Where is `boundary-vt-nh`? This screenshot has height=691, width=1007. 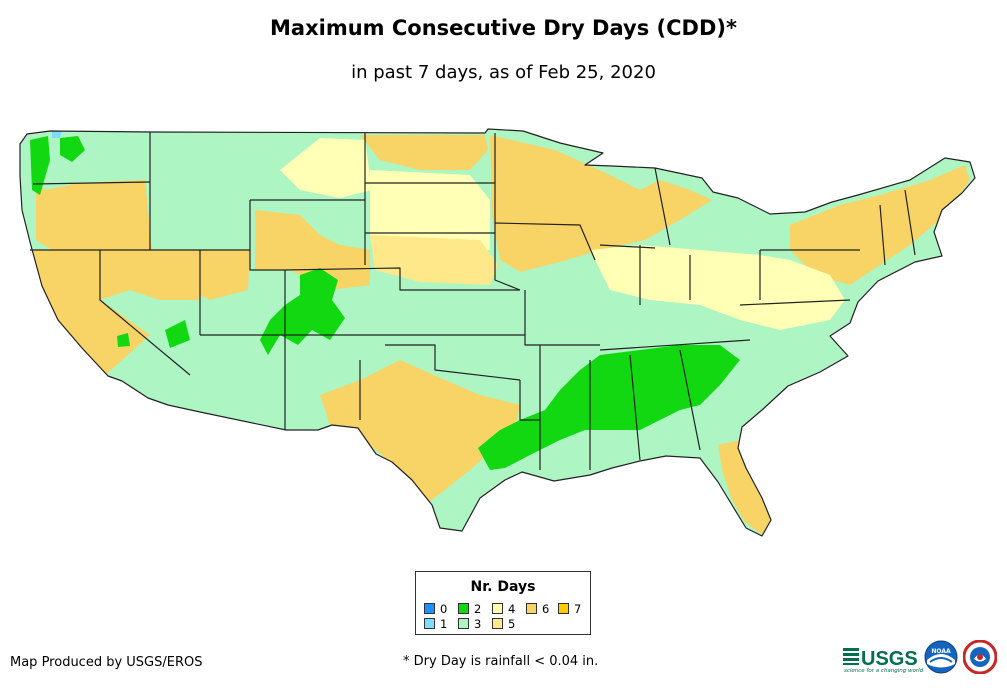
boundary-vt-nh is located at coordinates (882, 235).